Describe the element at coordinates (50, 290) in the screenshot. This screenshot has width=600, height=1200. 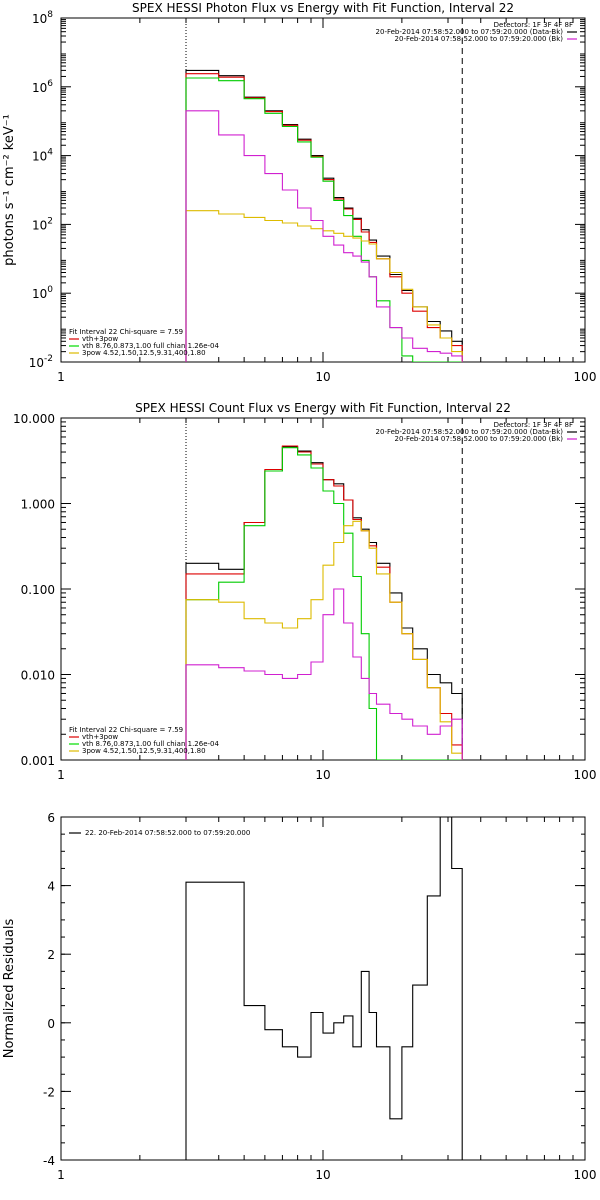
I see `y-tick-exponent: 0` at that location.